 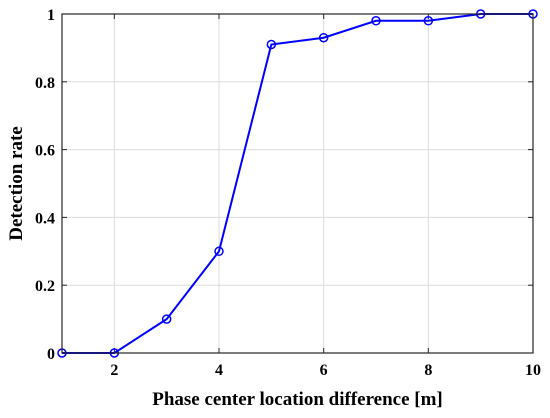 What do you see at coordinates (51, 15) in the screenshot?
I see `y-tick-label: 1` at bounding box center [51, 15].